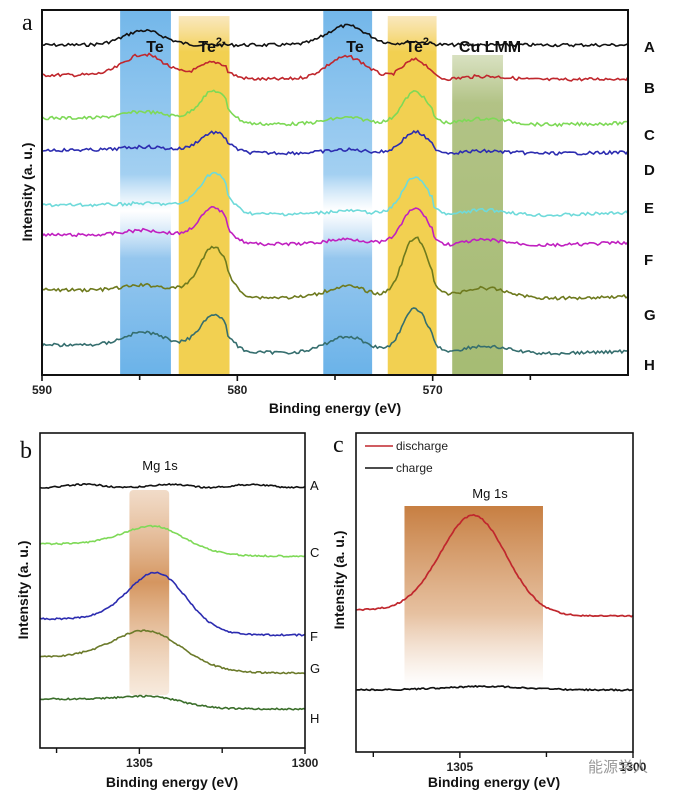 The image size is (674, 800). I want to click on b-x-axis-title: Binding energy (eV), so click(172, 782).